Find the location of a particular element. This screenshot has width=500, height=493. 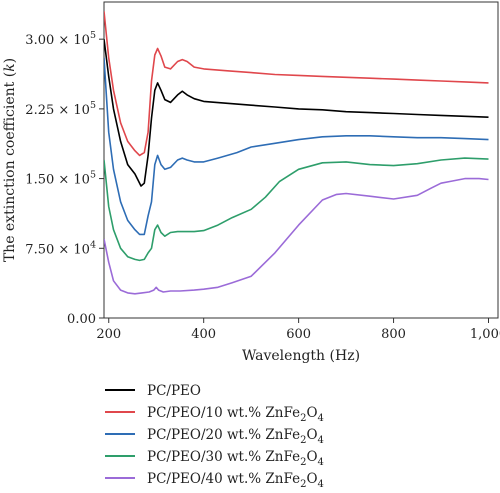

x-axis-title: Wavelength (Hz) is located at coordinates (301, 356).